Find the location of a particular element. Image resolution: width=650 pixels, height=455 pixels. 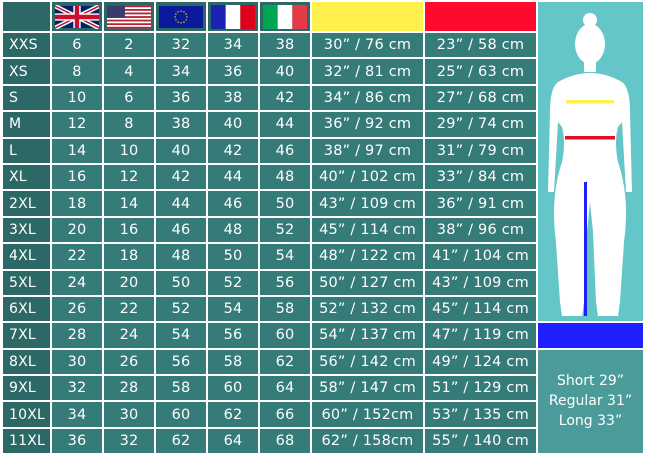

cell-size: 3XL is located at coordinates (26, 230).